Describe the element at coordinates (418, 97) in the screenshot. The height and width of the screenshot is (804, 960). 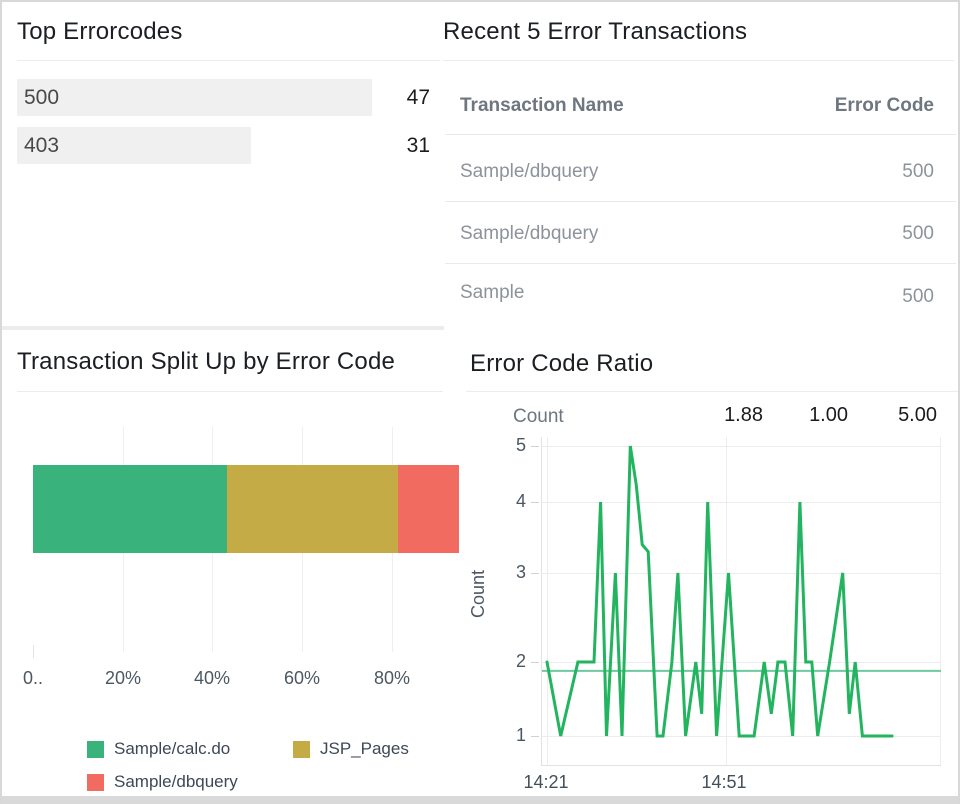
I see `errorcode-count: 47` at that location.